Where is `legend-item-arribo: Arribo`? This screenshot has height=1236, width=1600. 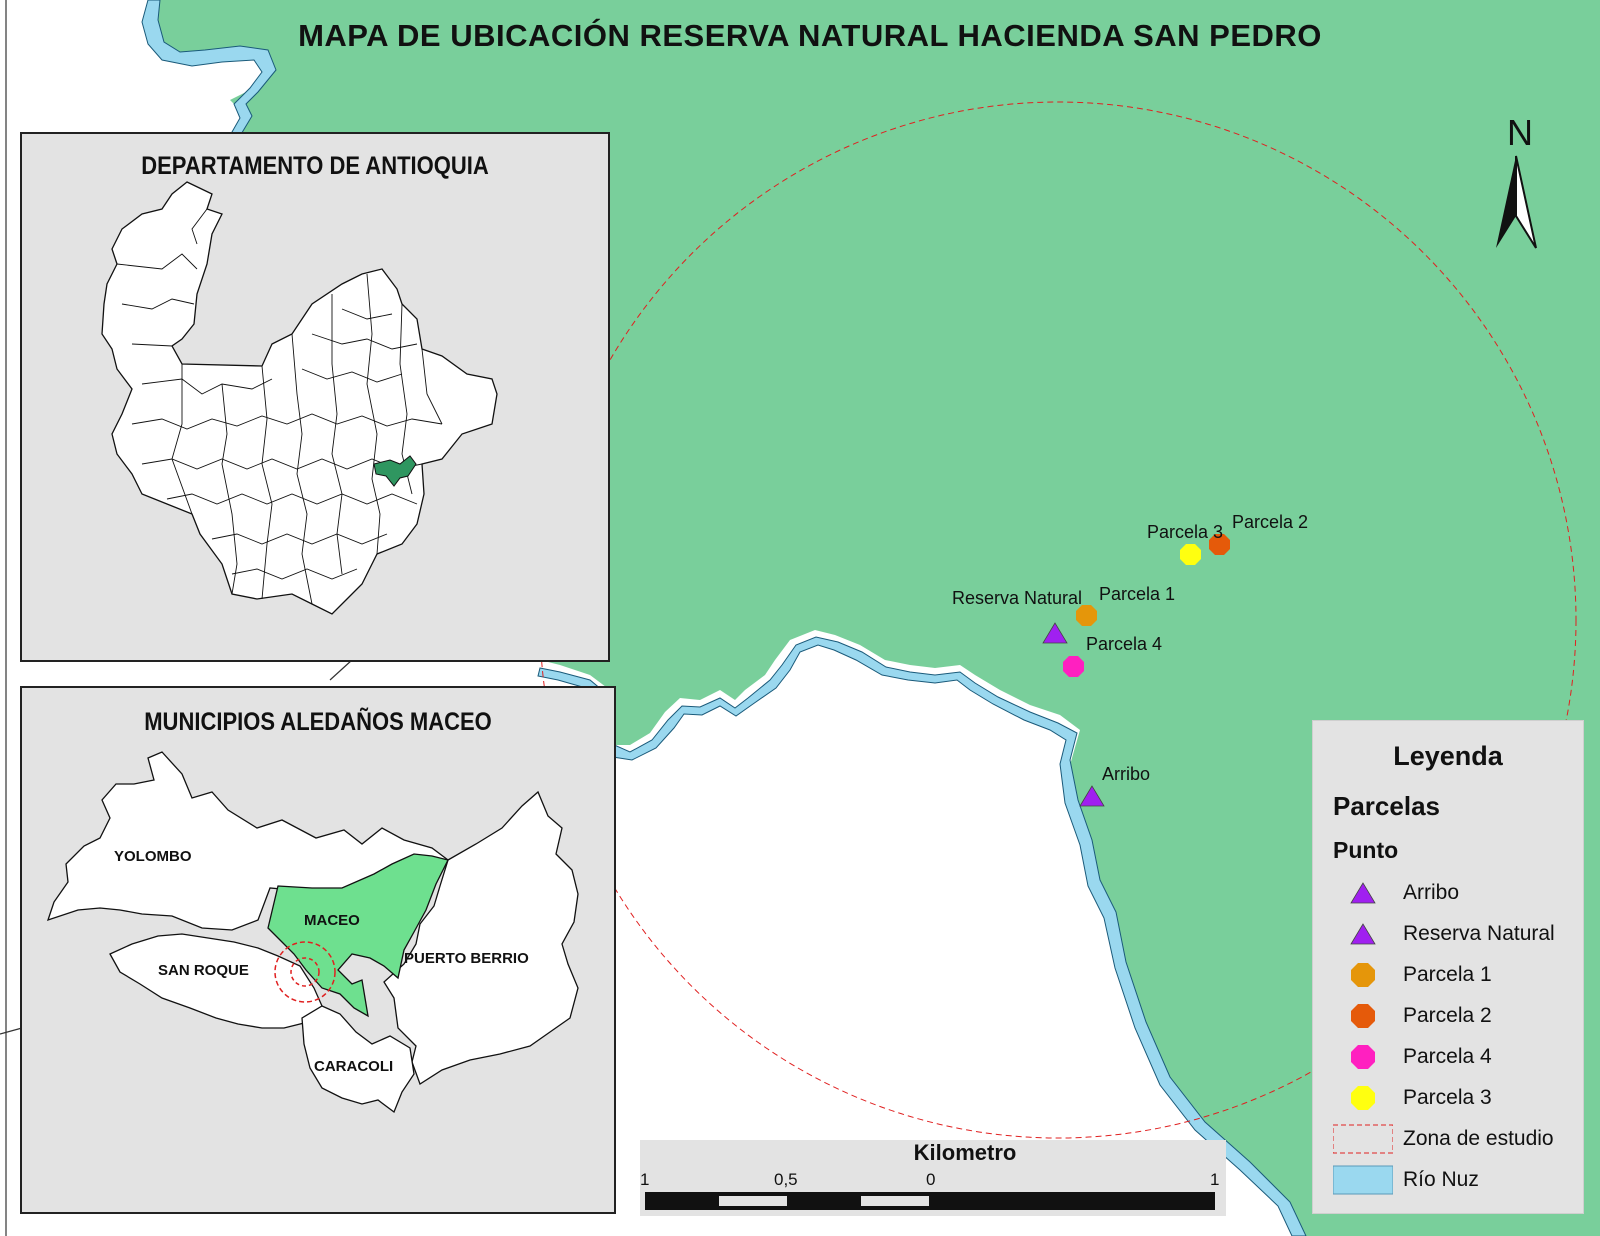 legend-item-arribo: Arribo is located at coordinates (1458, 895).